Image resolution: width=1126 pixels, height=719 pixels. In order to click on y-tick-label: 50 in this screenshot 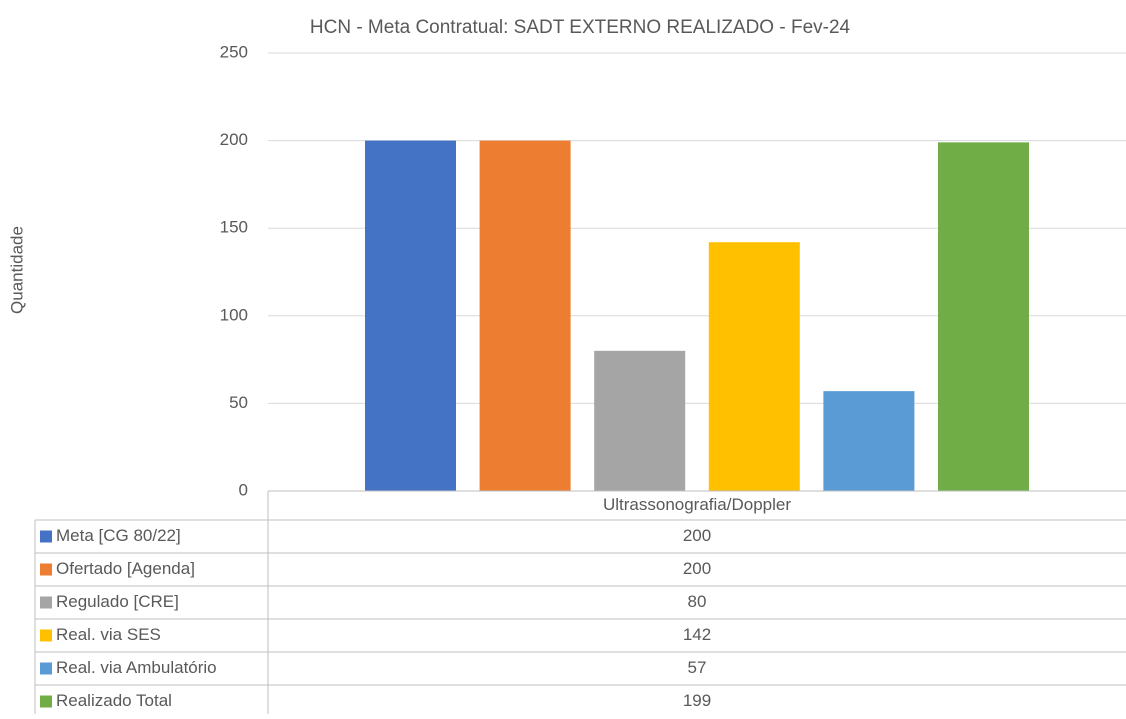, I will do `click(238, 402)`.